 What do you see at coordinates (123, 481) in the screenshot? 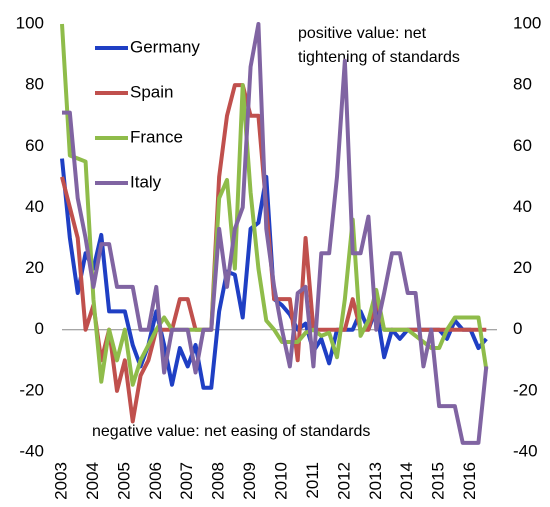
I see `x-tick-label: 2005` at bounding box center [123, 481].